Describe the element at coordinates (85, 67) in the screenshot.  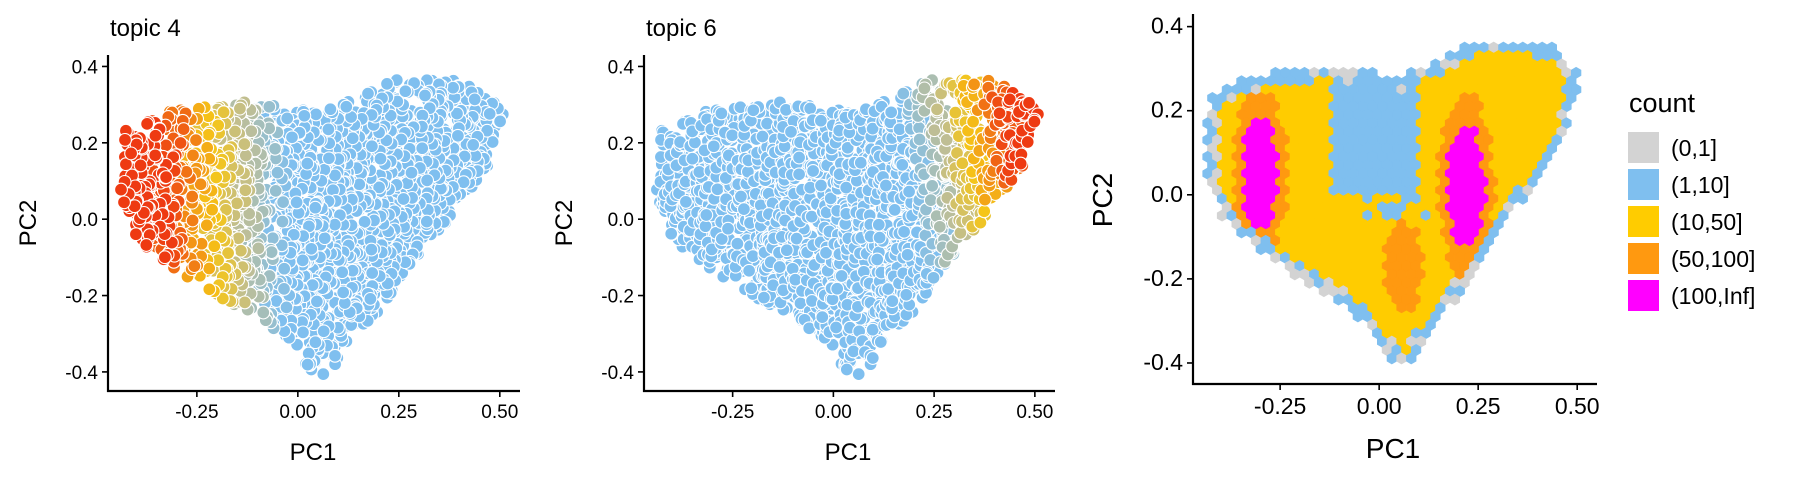
I see `y-tick-label: 0.4` at that location.